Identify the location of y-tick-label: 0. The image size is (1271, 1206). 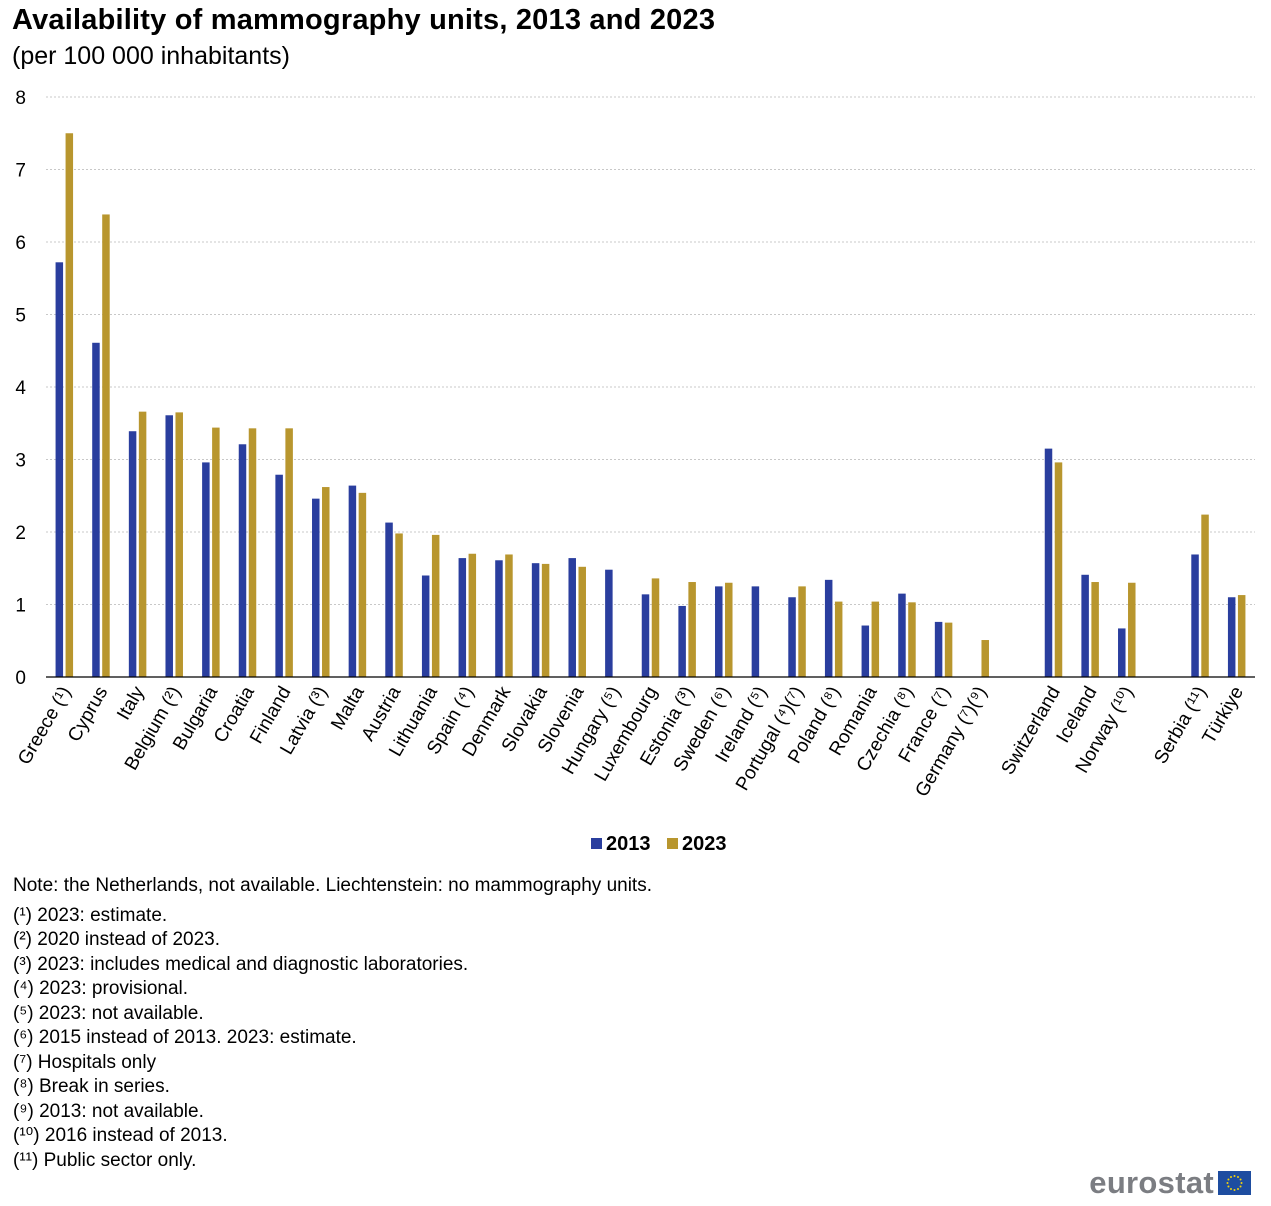
(20, 678).